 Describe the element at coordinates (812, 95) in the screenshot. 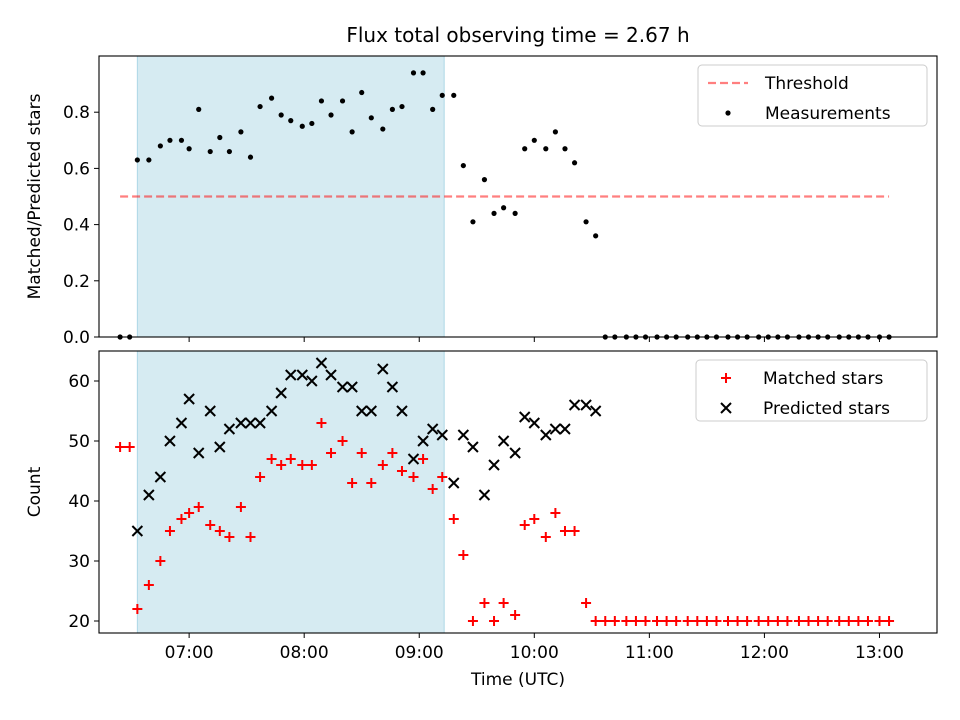

I see `legend-box` at that location.